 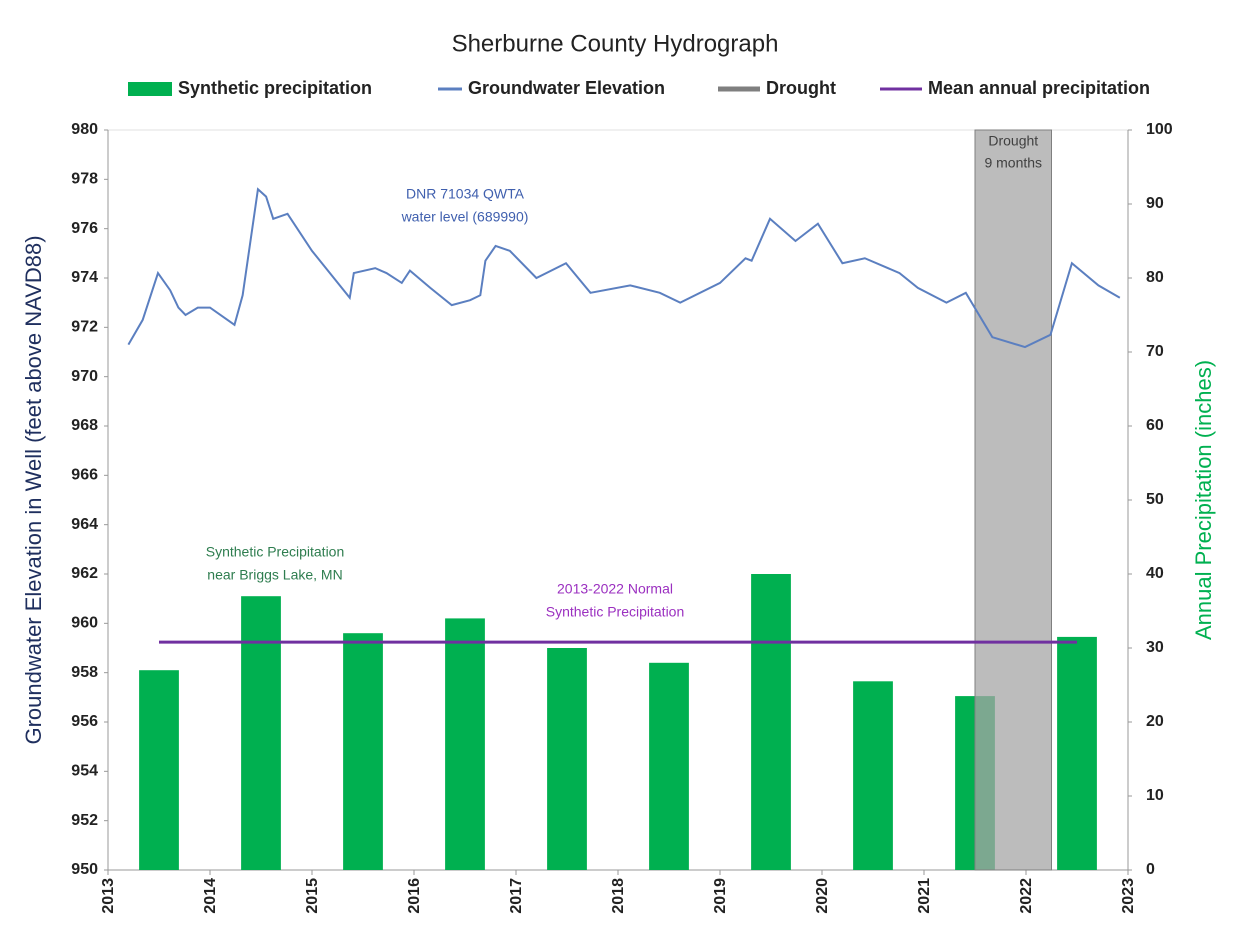 What do you see at coordinates (465, 217) in the screenshot?
I see `annotation: water level (689990)` at bounding box center [465, 217].